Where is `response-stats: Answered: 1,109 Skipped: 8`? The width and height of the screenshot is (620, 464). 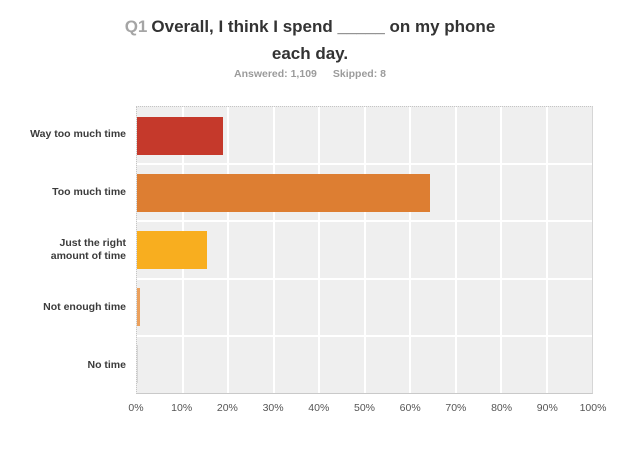 response-stats: Answered: 1,109 Skipped: 8 is located at coordinates (310, 74).